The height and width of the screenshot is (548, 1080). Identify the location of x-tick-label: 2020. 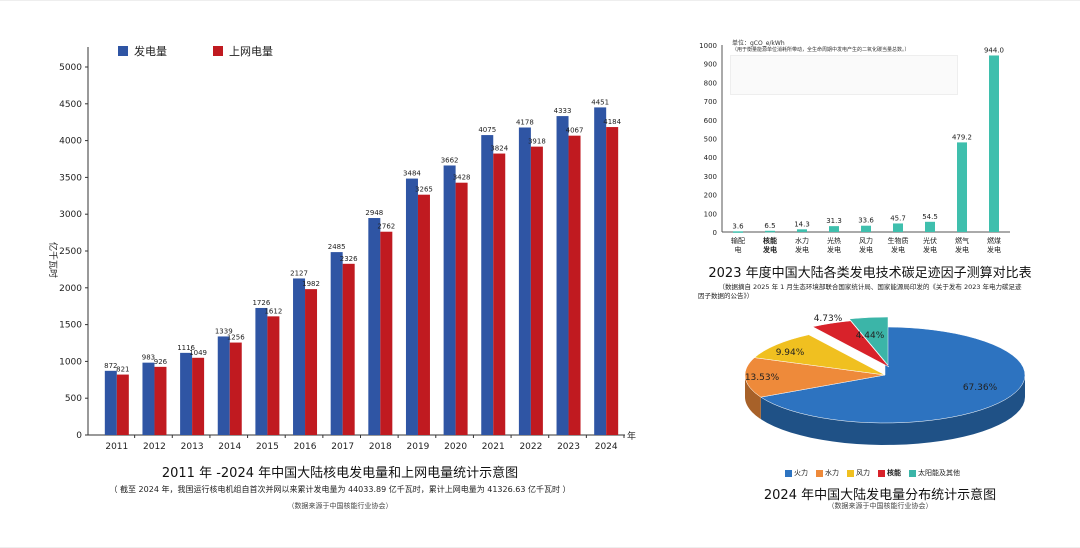
(455, 447).